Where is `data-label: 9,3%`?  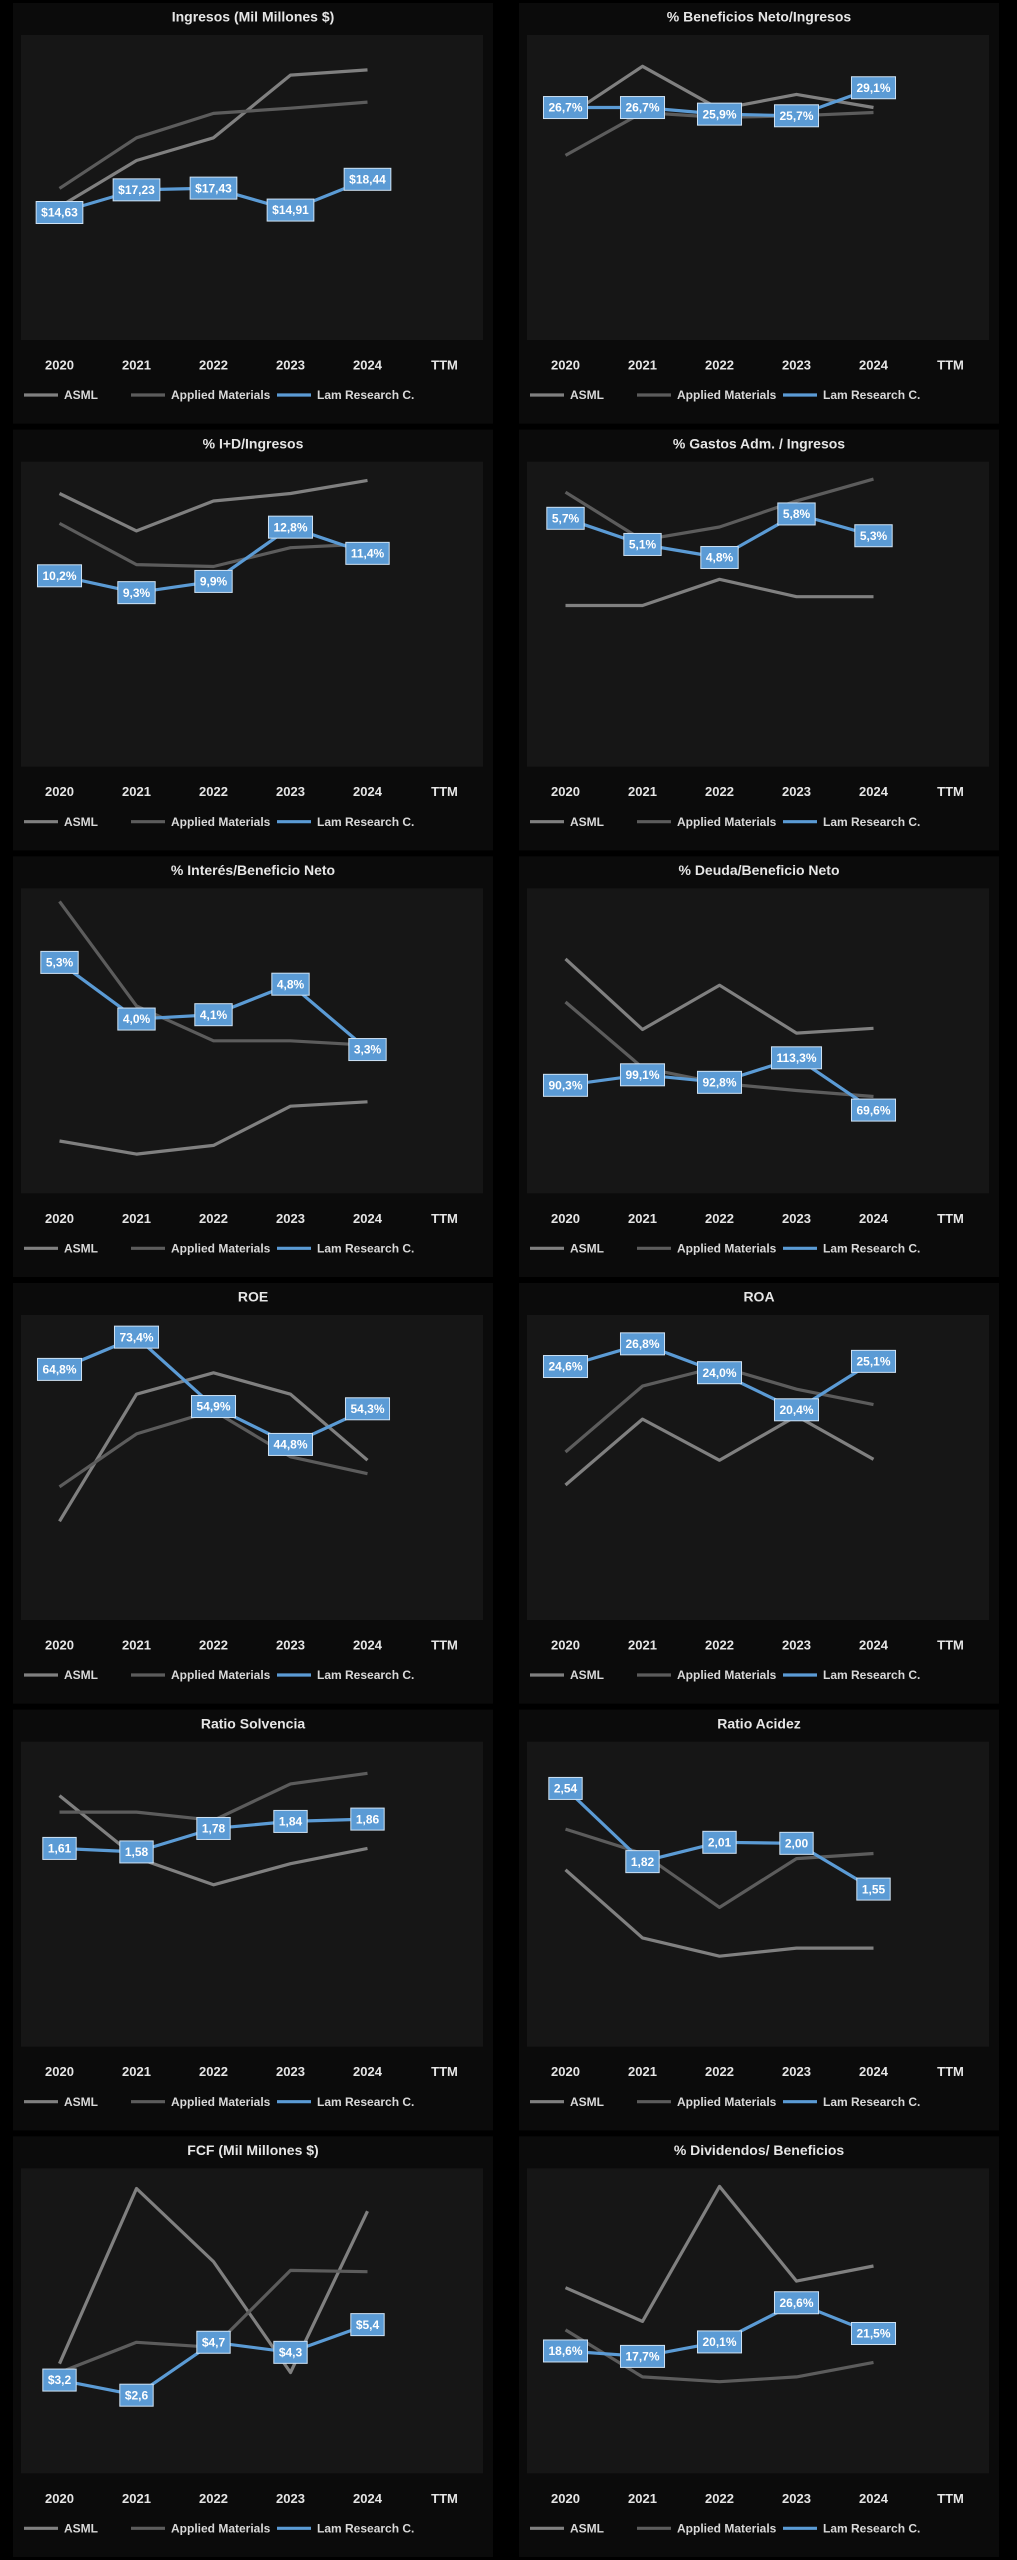 data-label: 9,3% is located at coordinates (137, 593).